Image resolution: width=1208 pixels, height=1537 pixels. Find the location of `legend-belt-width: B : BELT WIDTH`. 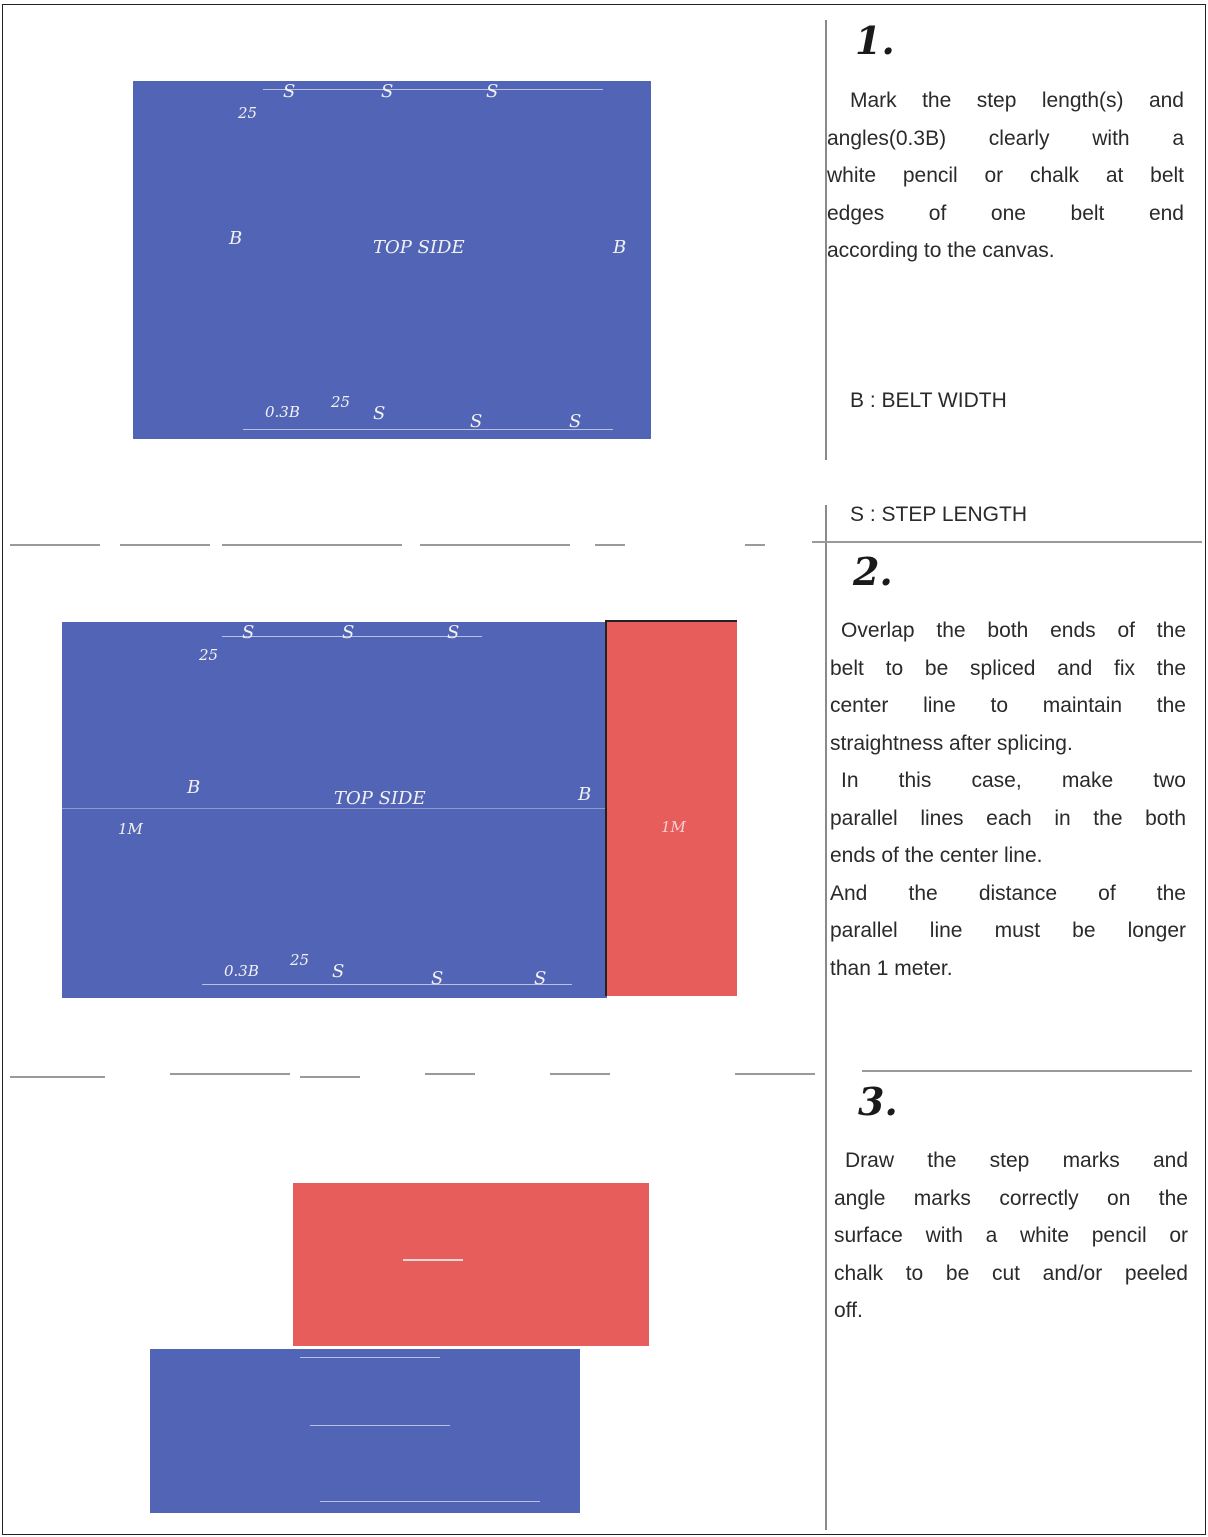

legend-belt-width: B : BELT WIDTH is located at coordinates (928, 400).